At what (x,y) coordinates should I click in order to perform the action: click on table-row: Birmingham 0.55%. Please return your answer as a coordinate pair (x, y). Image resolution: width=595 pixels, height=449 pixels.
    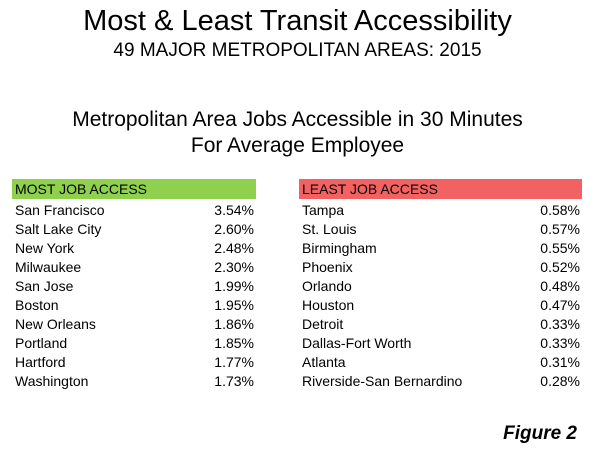
    Looking at the image, I should click on (440, 248).